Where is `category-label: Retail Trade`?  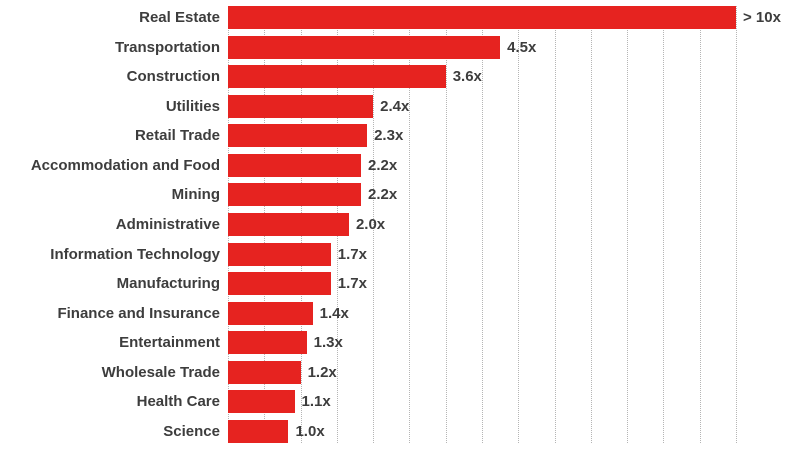 category-label: Retail Trade is located at coordinates (177, 136).